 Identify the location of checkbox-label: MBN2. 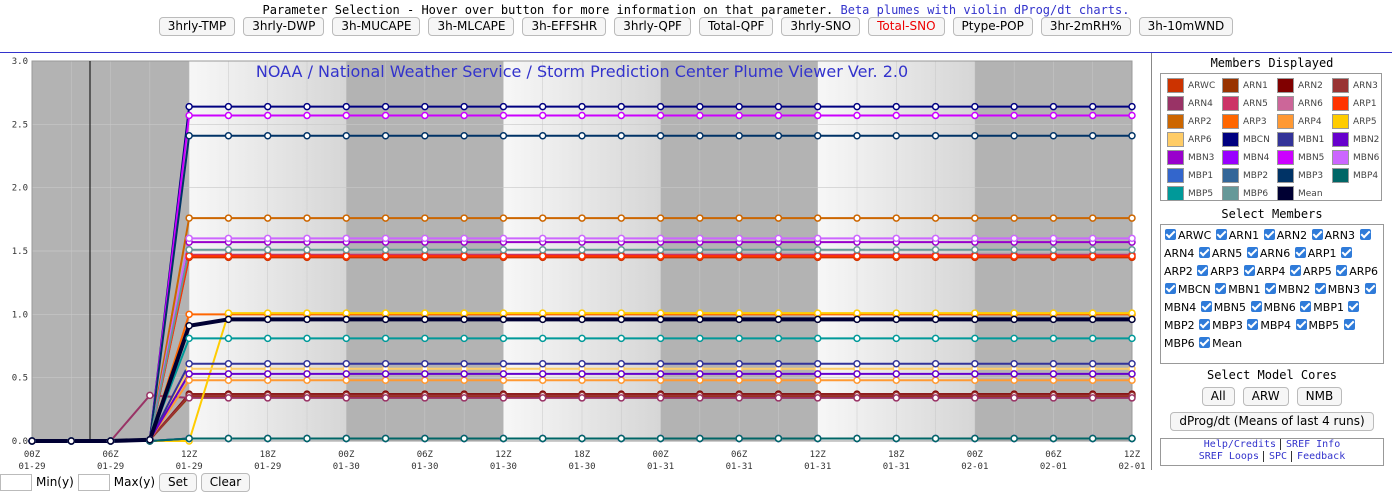
(1294, 289).